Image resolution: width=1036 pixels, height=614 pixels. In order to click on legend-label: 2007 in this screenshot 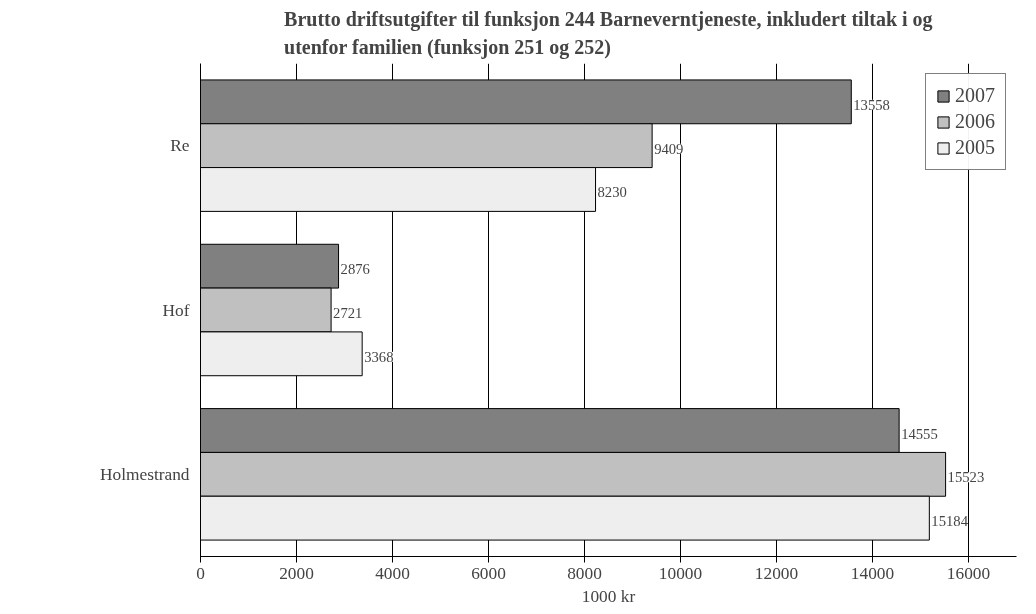, I will do `click(975, 95)`.